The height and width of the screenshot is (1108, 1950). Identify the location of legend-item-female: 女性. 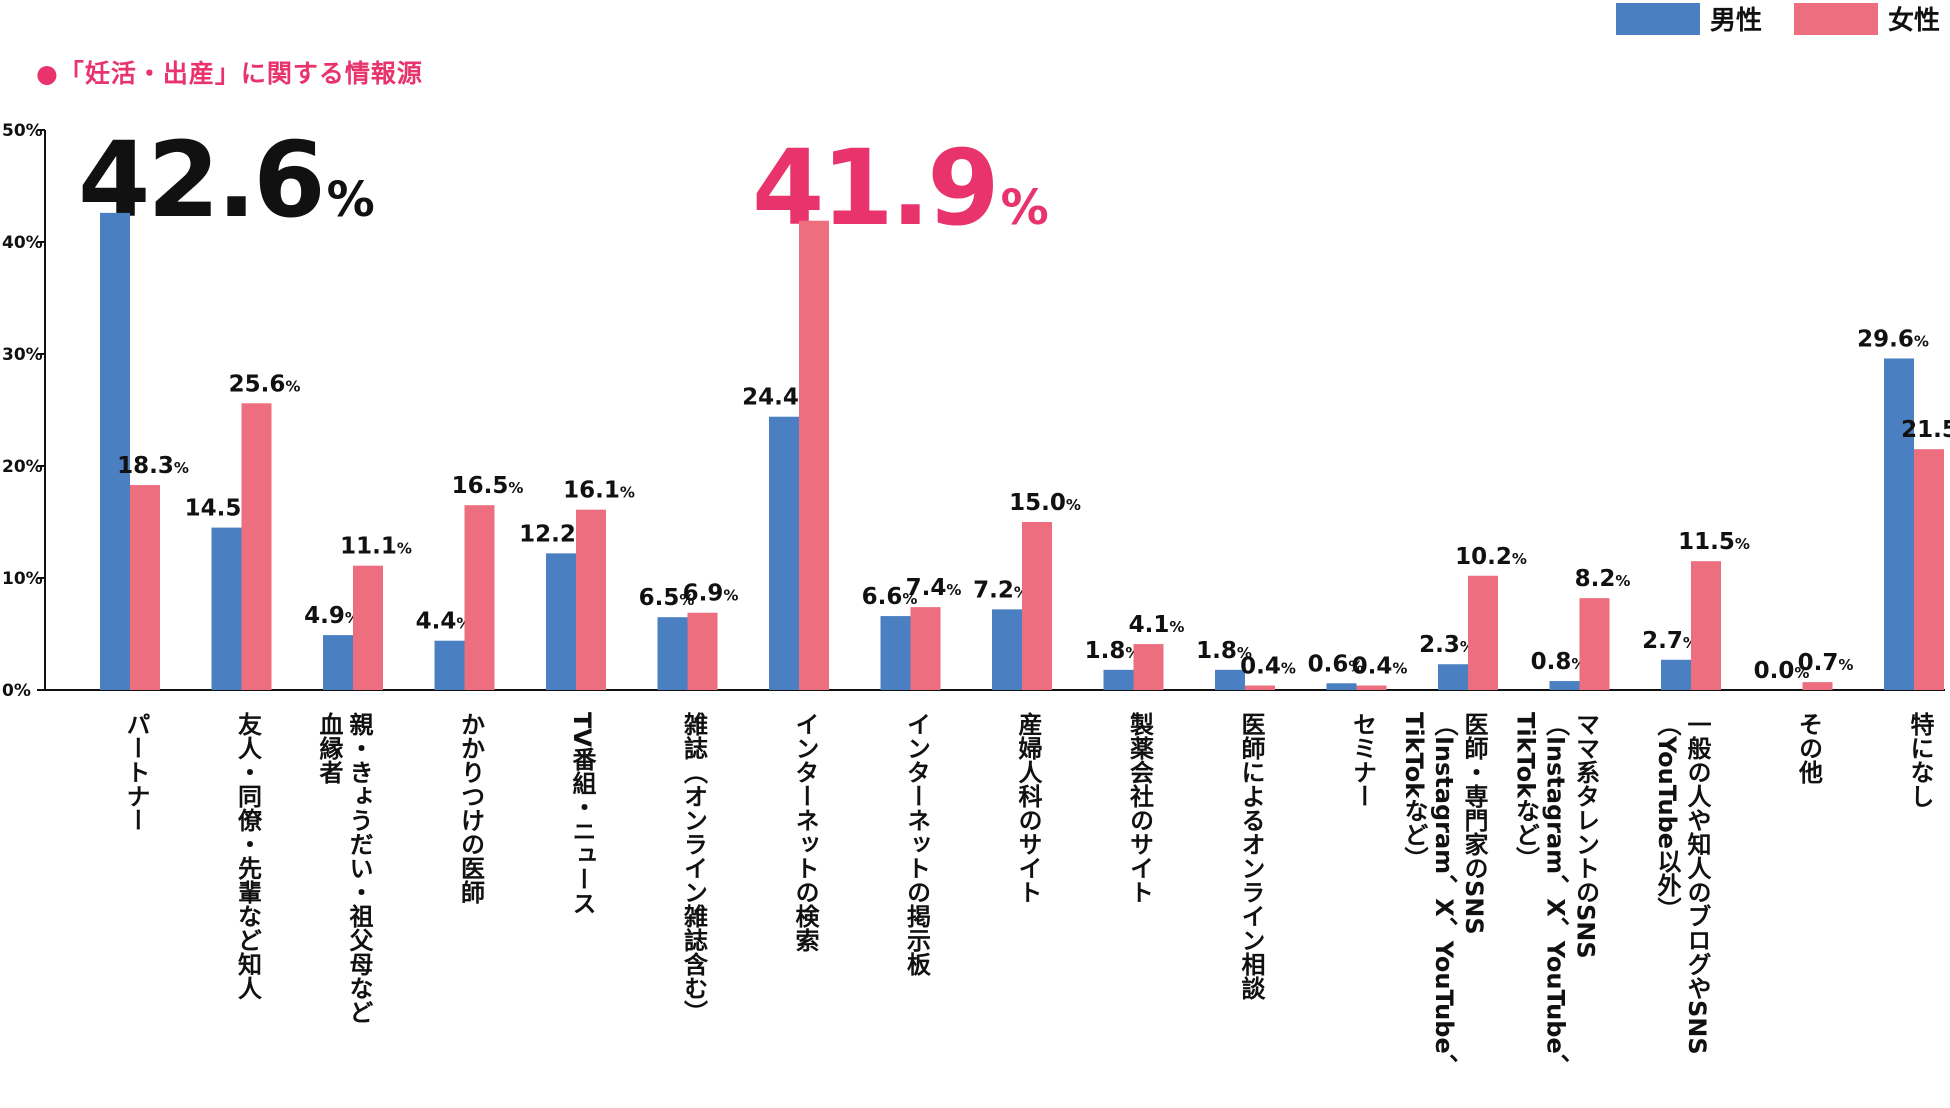
(1866, 18).